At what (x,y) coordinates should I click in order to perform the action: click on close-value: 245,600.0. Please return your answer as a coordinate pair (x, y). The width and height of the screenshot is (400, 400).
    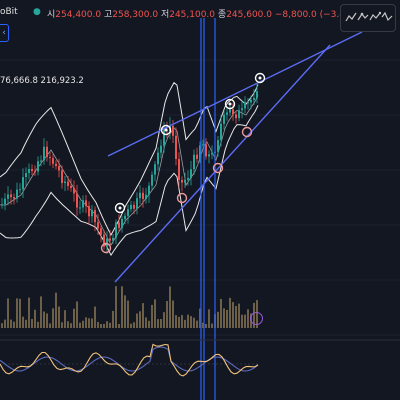
    Looking at the image, I should click on (249, 15).